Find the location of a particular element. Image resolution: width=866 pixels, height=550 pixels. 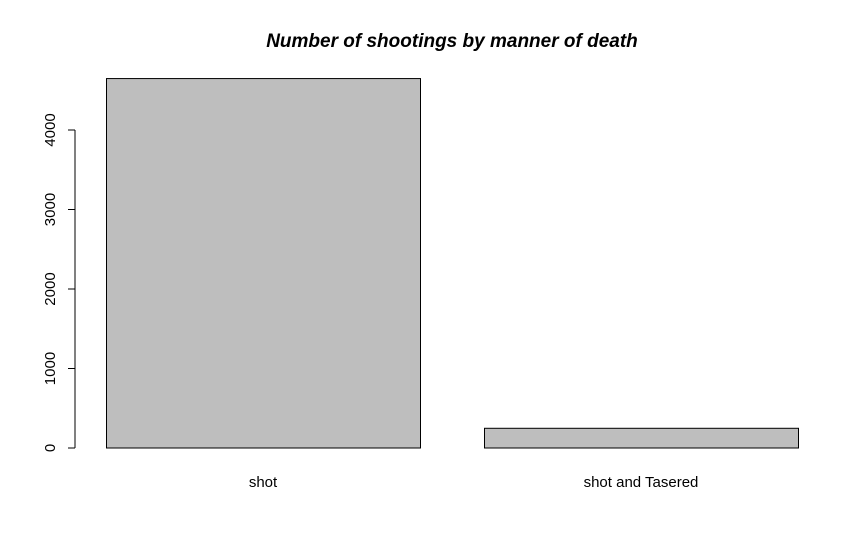

category-labels: shot shot and Tasered is located at coordinates (474, 482).